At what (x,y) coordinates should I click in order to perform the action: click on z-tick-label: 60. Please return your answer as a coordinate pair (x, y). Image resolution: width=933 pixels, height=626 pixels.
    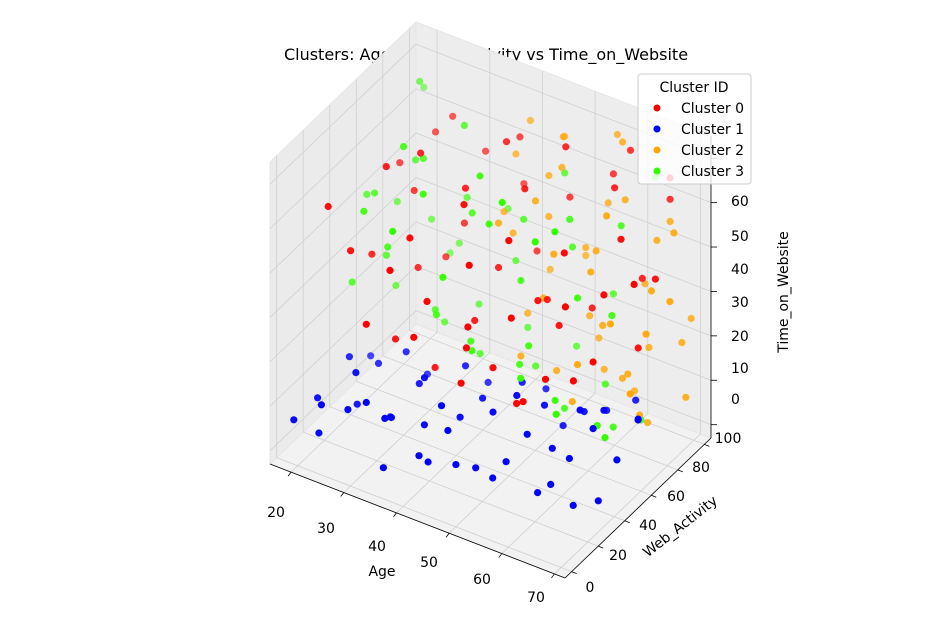
    Looking at the image, I should click on (740, 202).